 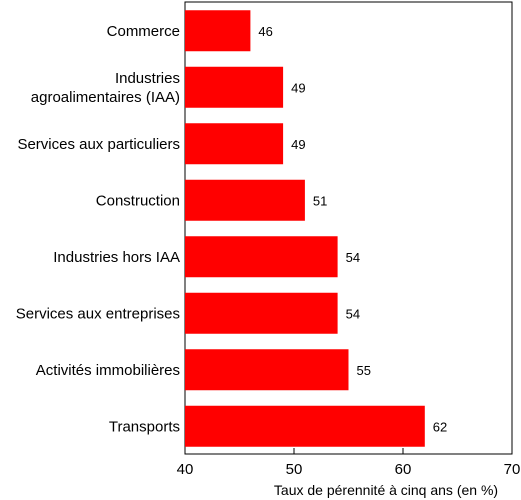 What do you see at coordinates (294, 469) in the screenshot?
I see `x-tick-label: 50` at bounding box center [294, 469].